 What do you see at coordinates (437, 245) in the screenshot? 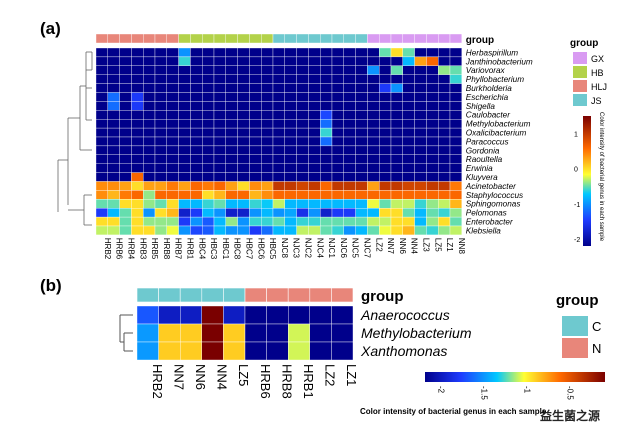
I see `sample-label: LZ5` at bounding box center [437, 245].